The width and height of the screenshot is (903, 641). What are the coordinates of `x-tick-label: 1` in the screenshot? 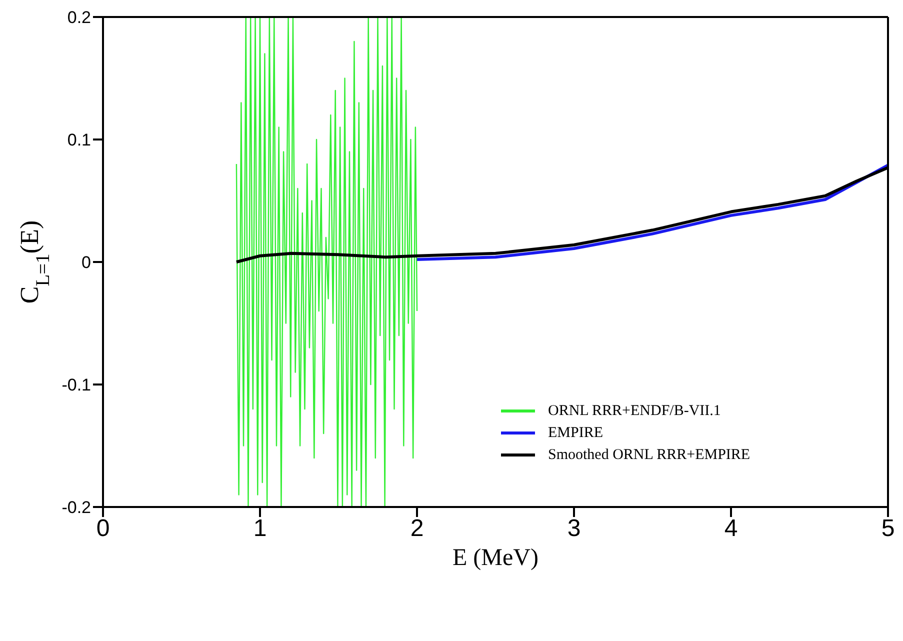 It's located at (260, 528).